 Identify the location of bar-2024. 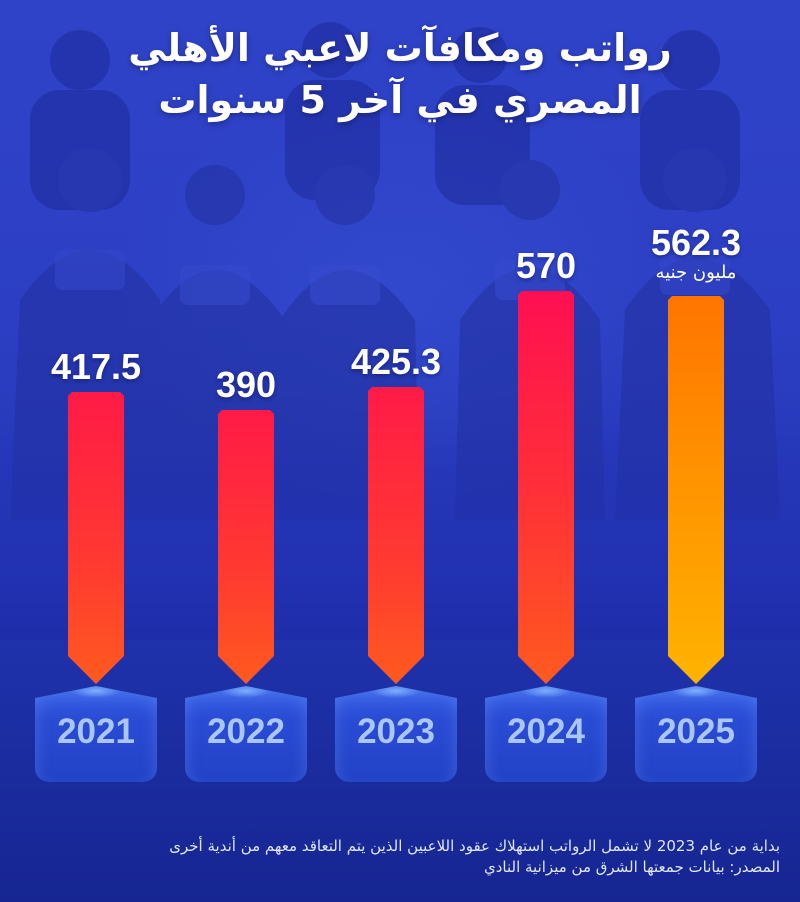
(546, 487).